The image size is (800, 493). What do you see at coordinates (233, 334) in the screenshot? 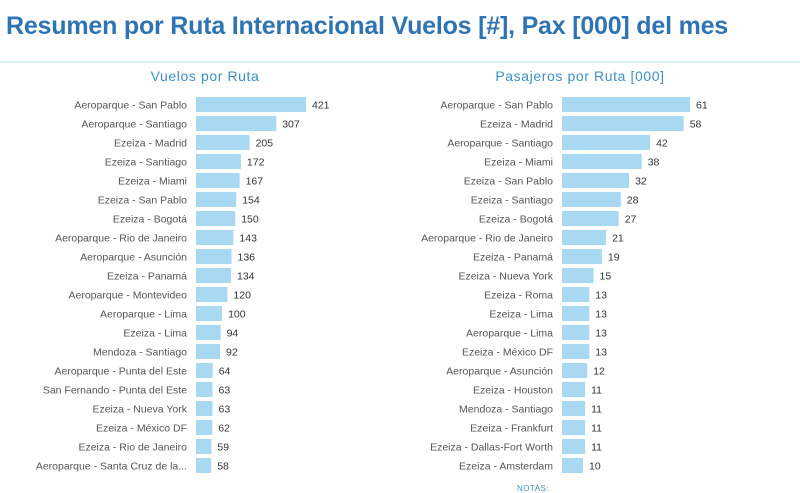
I see `data-label: 94` at bounding box center [233, 334].